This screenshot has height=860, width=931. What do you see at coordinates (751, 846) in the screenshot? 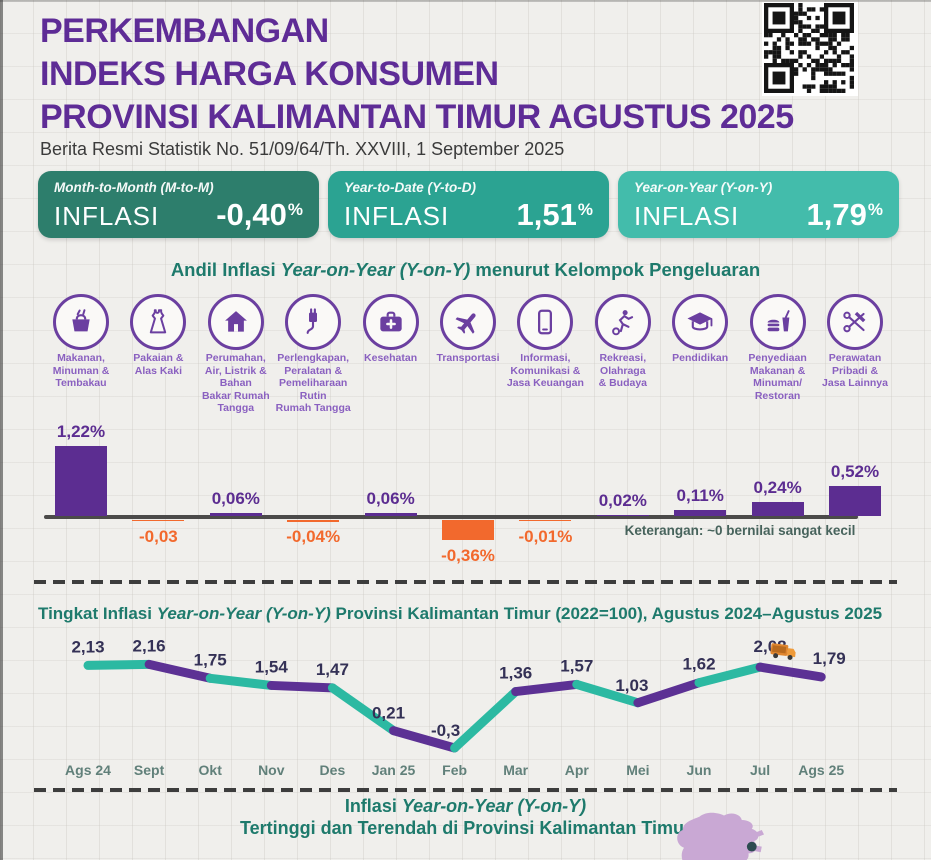
I see `map-location-dot` at bounding box center [751, 846].